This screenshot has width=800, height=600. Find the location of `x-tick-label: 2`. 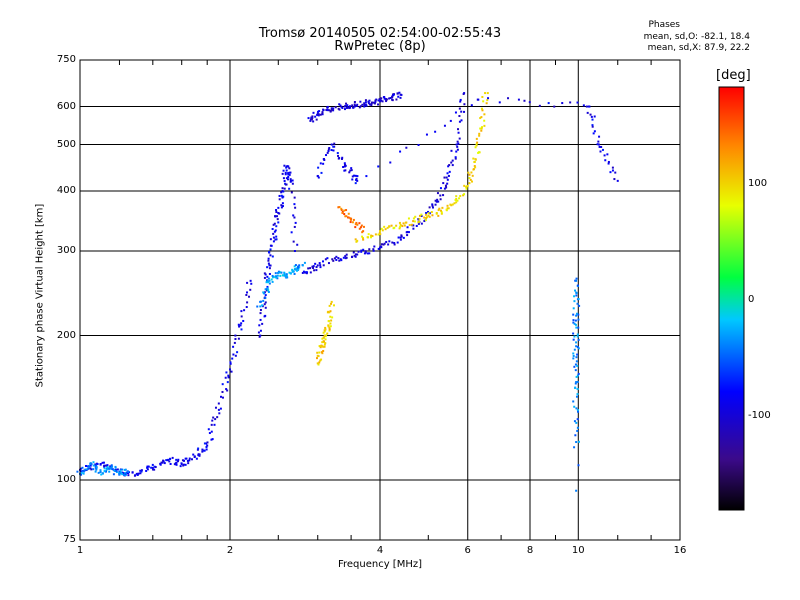

x-tick-label: 2 is located at coordinates (230, 550).